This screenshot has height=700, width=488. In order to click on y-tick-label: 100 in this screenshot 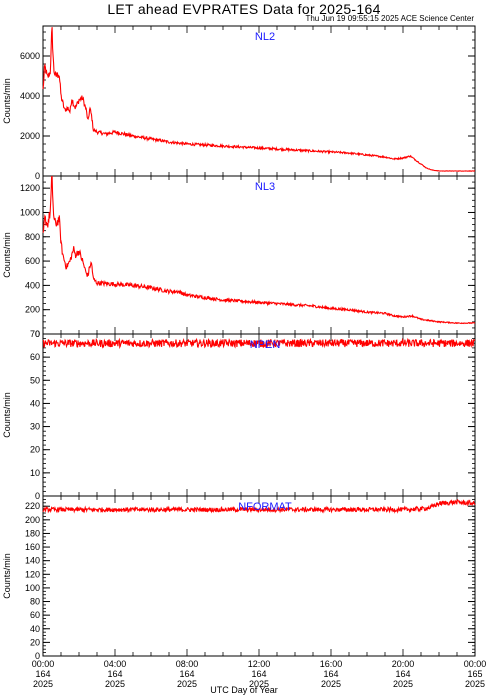, I will do `click(32, 588)`.